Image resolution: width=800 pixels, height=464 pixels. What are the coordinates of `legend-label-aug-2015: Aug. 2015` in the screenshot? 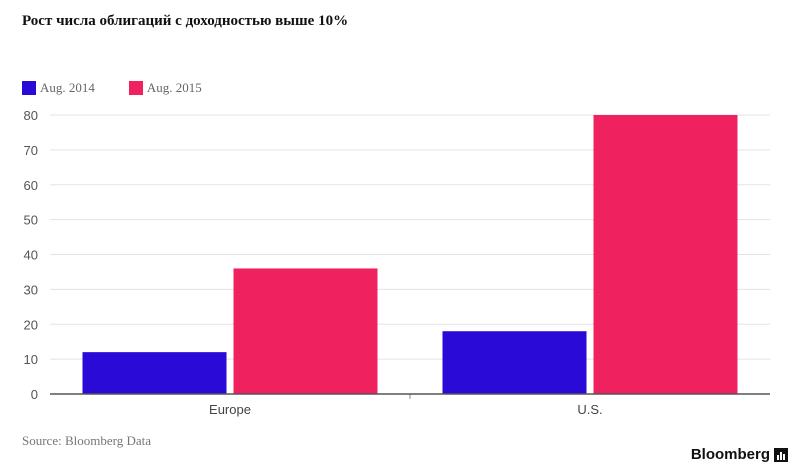 It's located at (174, 87).